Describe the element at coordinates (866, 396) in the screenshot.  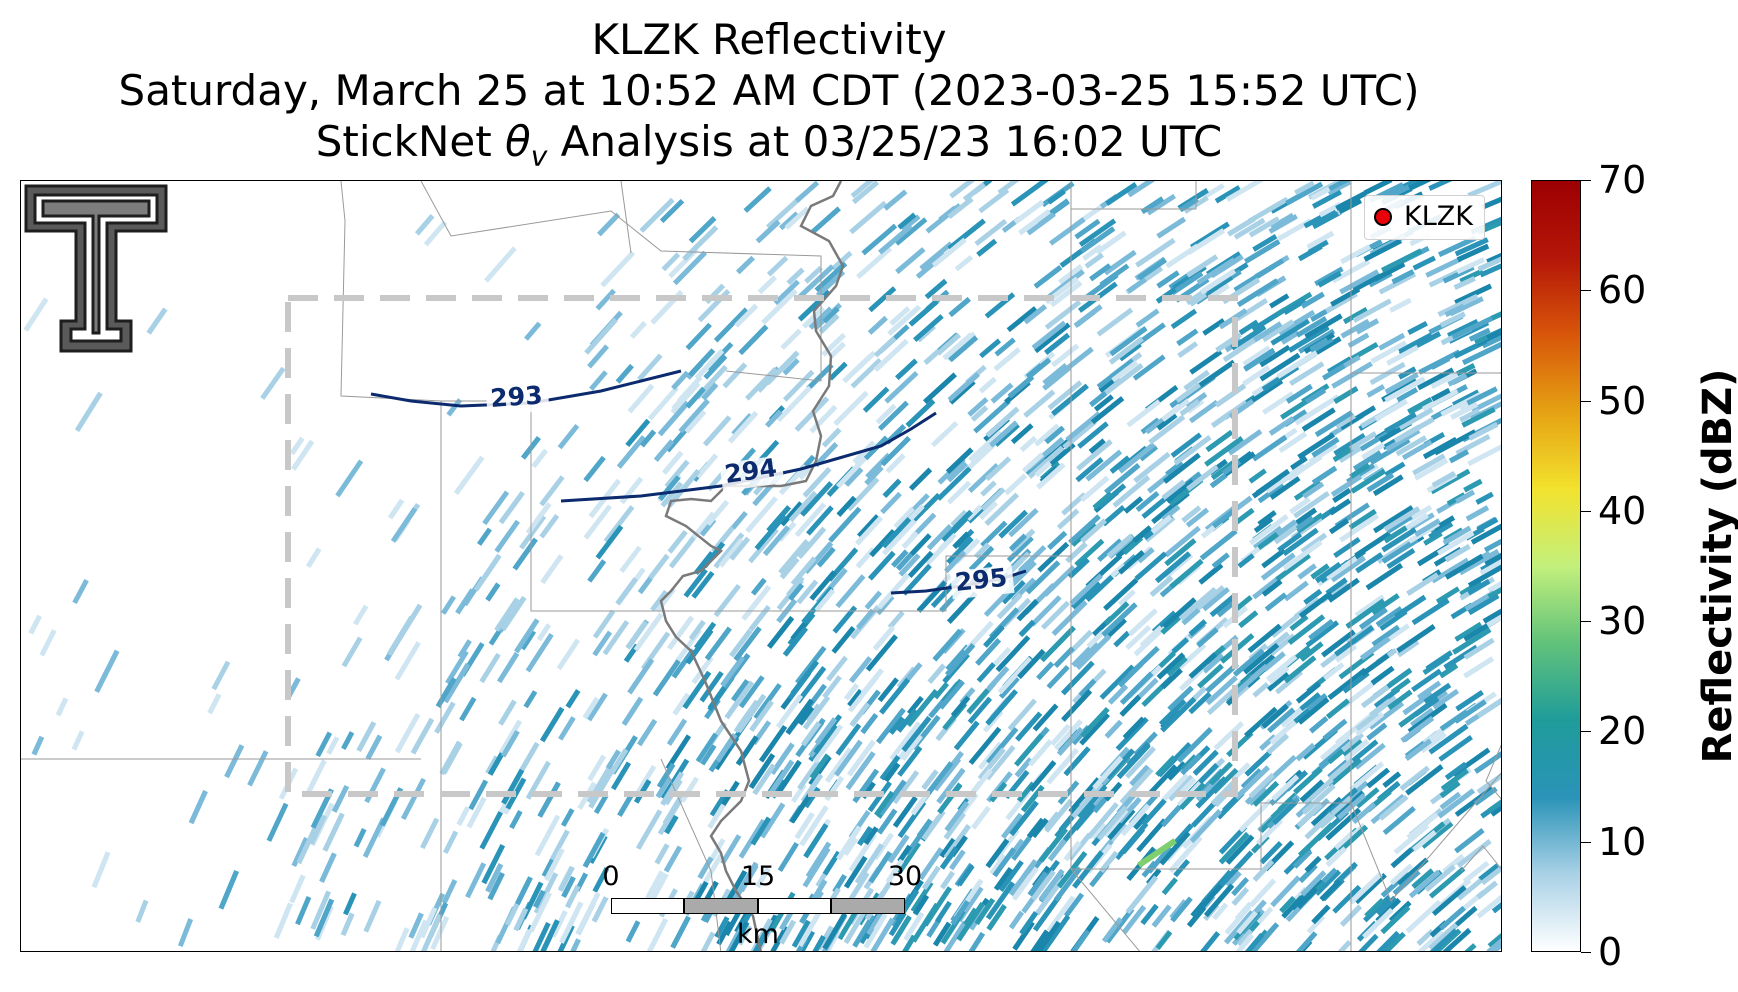
I see `county-line` at that location.